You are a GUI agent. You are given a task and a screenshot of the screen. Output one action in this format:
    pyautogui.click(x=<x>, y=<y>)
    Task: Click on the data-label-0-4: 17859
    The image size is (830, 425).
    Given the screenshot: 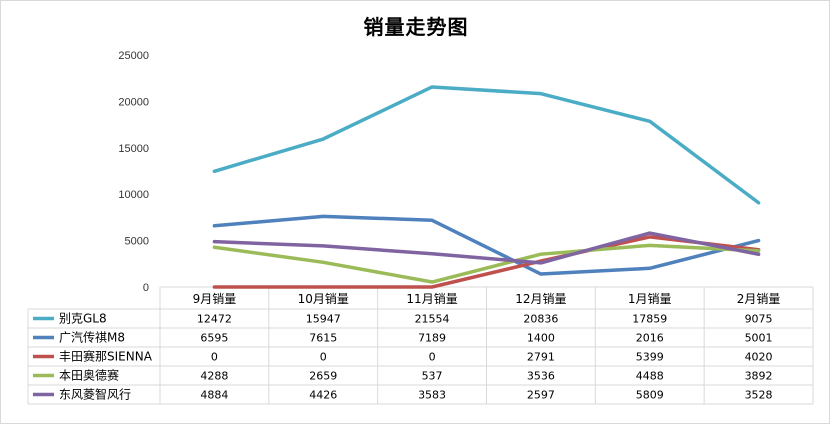 What is the action you would take?
    pyautogui.click(x=649, y=319)
    